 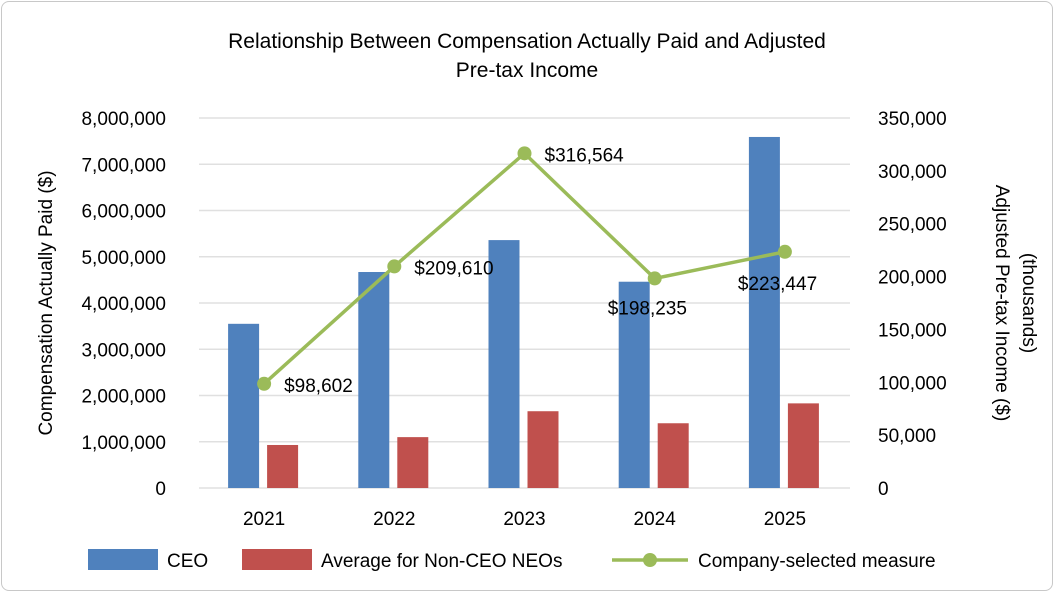 I want to click on y2-tick-label: 150,000, so click(x=912, y=330).